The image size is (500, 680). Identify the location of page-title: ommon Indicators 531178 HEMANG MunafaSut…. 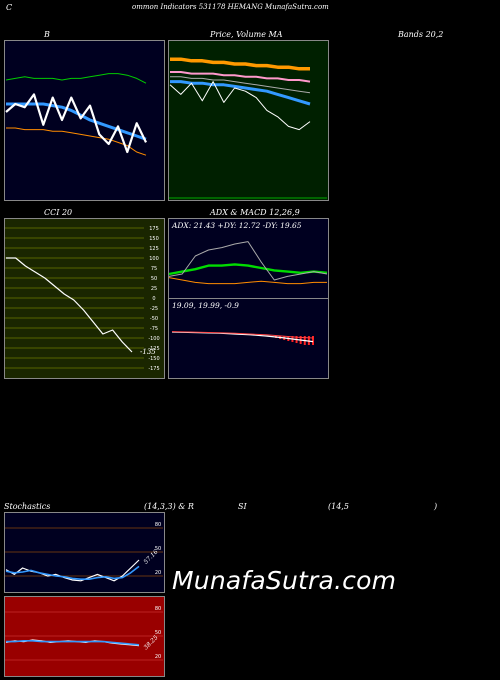
(230, 7).